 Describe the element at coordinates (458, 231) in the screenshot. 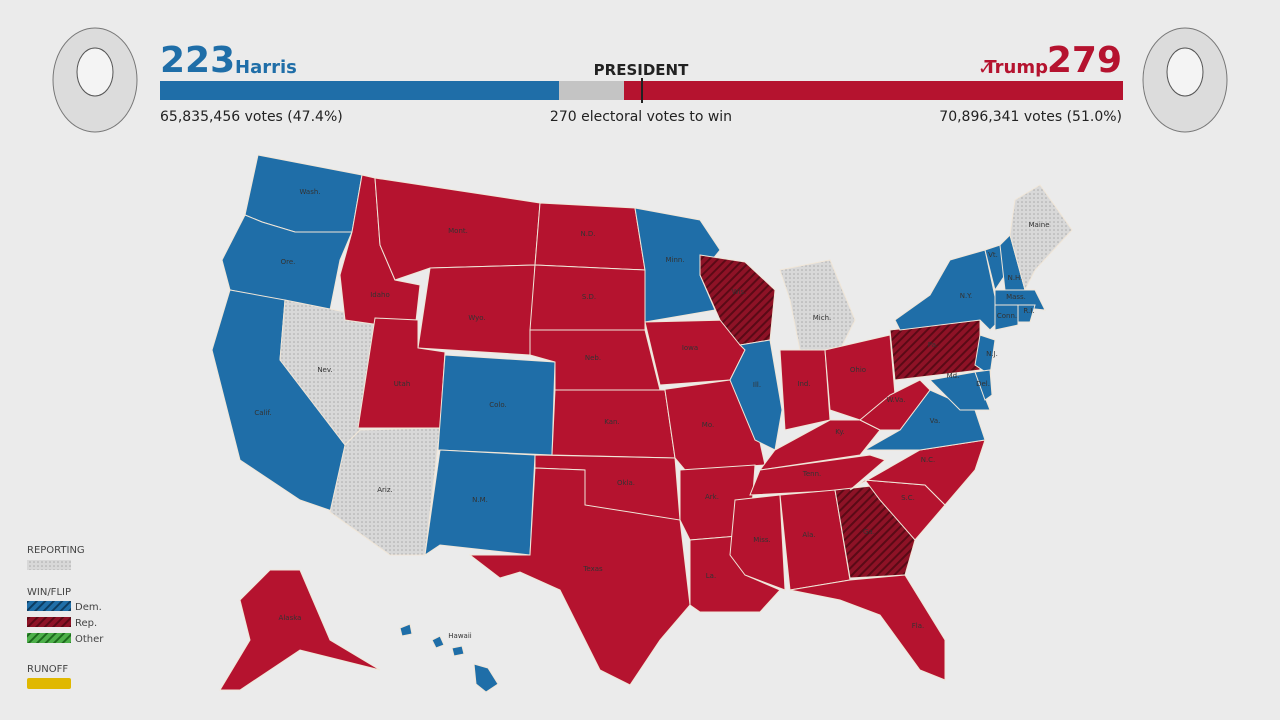

I see `state-label: Mont.` at that location.